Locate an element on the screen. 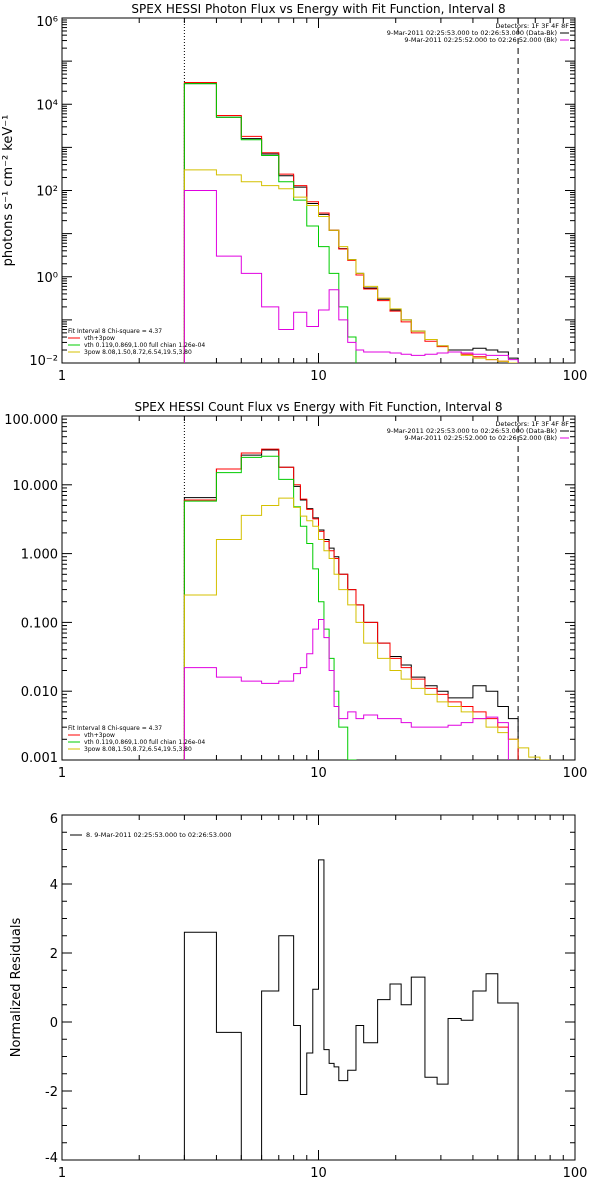  y-tick-label: -4 is located at coordinates (51, 1158).